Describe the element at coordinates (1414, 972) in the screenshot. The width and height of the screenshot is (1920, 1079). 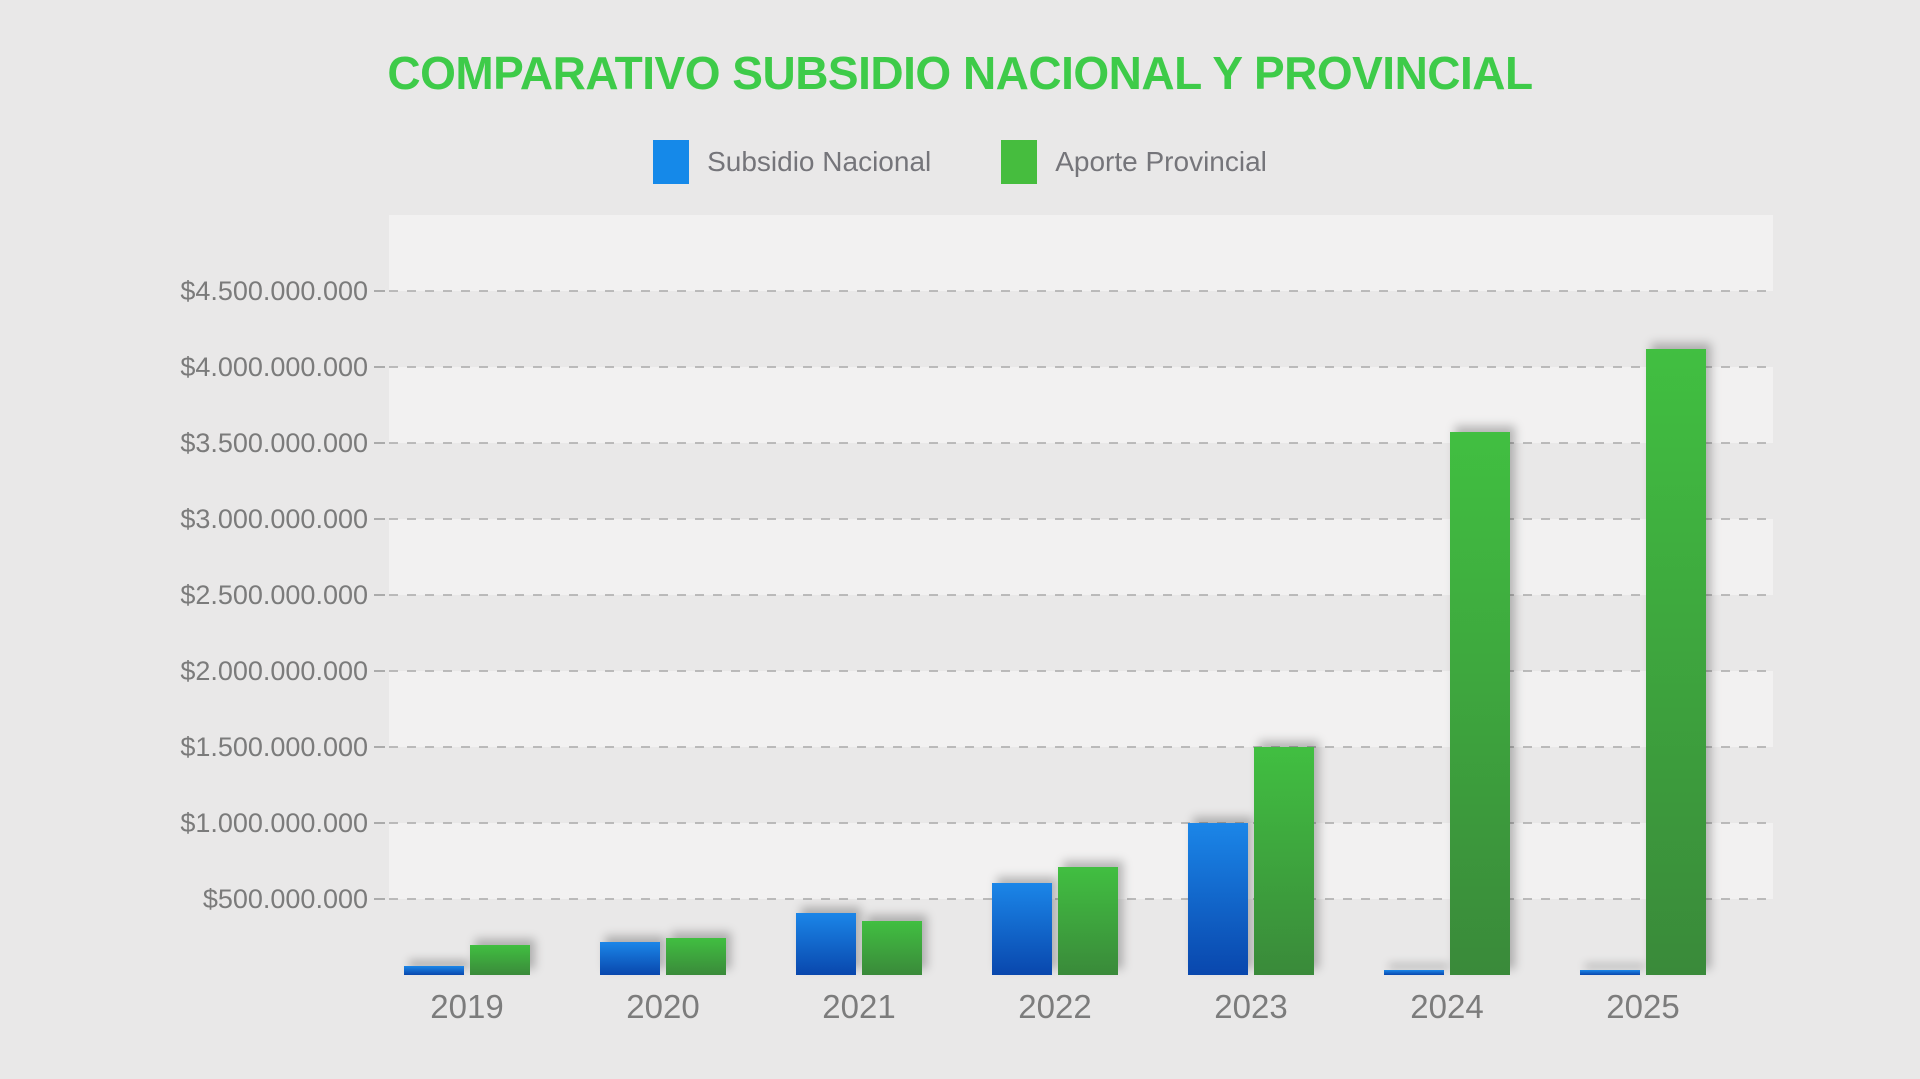
I see `bar-2024-subsidio-nacional` at that location.